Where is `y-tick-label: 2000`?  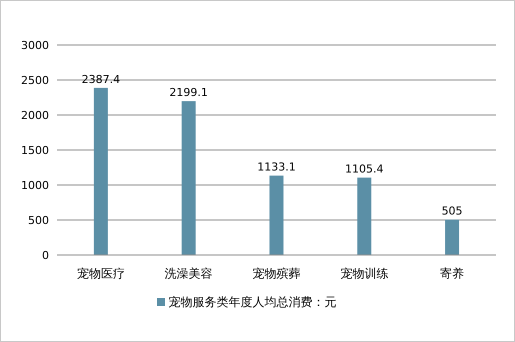
y-tick-label: 2000 is located at coordinates (35, 115).